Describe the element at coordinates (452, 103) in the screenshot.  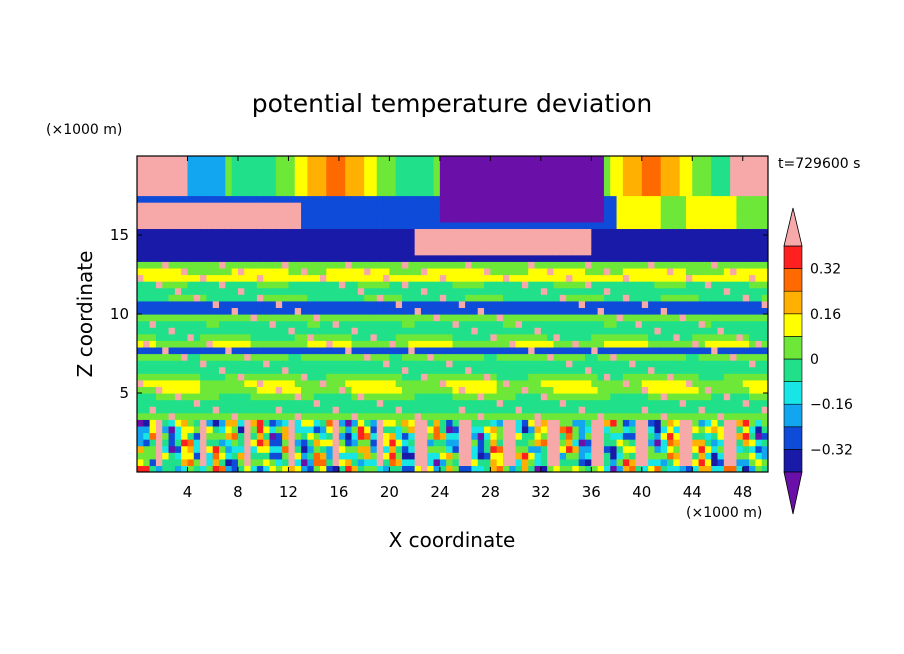
I see `chart-title: potential temperature deviation` at that location.